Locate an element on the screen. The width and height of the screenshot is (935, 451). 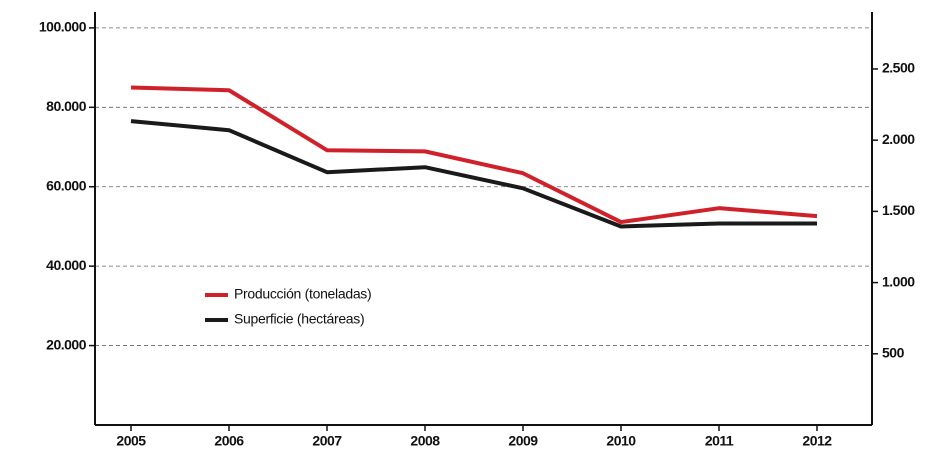
y-tick-label: 60.000 is located at coordinates (66, 185).